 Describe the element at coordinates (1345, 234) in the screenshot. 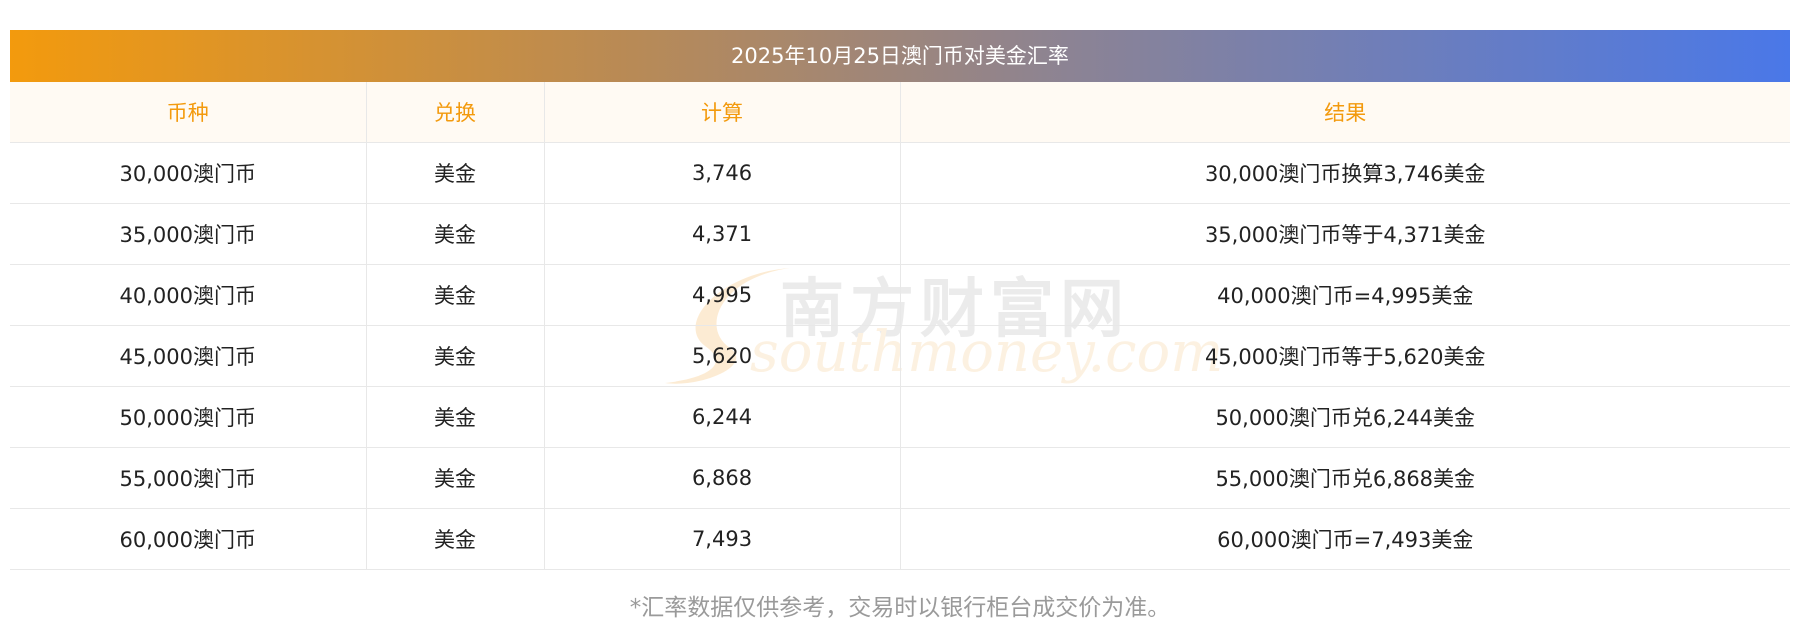

I see `cell-result: 35,000澳门币等于4,371美金` at that location.